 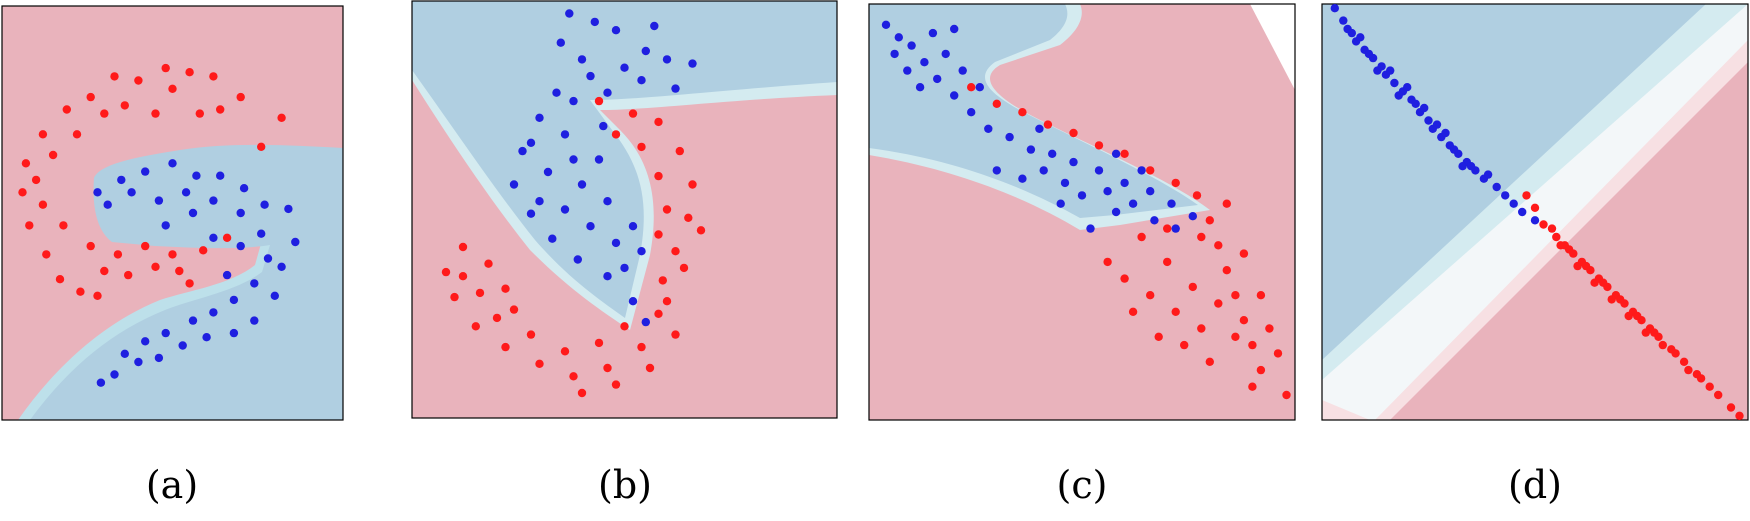 What do you see at coordinates (1272, 47) in the screenshot?
I see `panel-c-empty-corner` at bounding box center [1272, 47].